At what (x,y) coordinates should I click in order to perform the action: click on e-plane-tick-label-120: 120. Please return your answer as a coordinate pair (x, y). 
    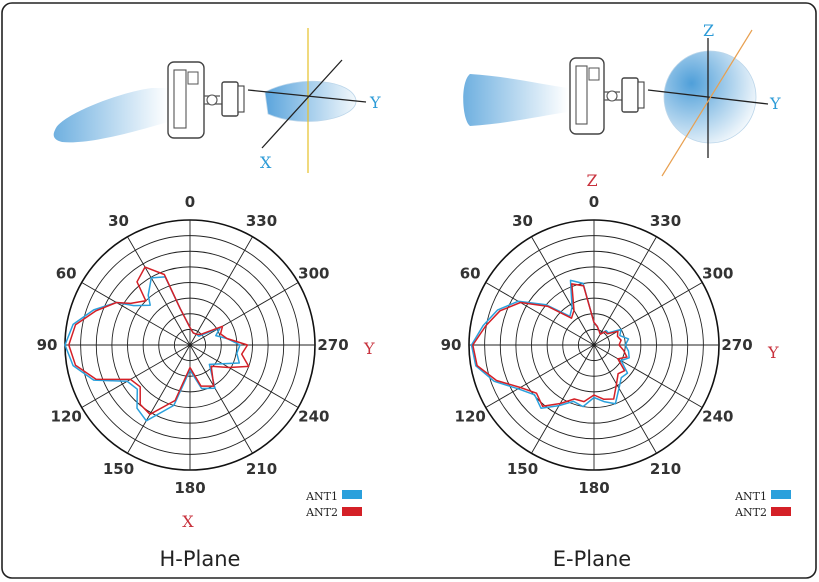
    Looking at the image, I should click on (470, 417).